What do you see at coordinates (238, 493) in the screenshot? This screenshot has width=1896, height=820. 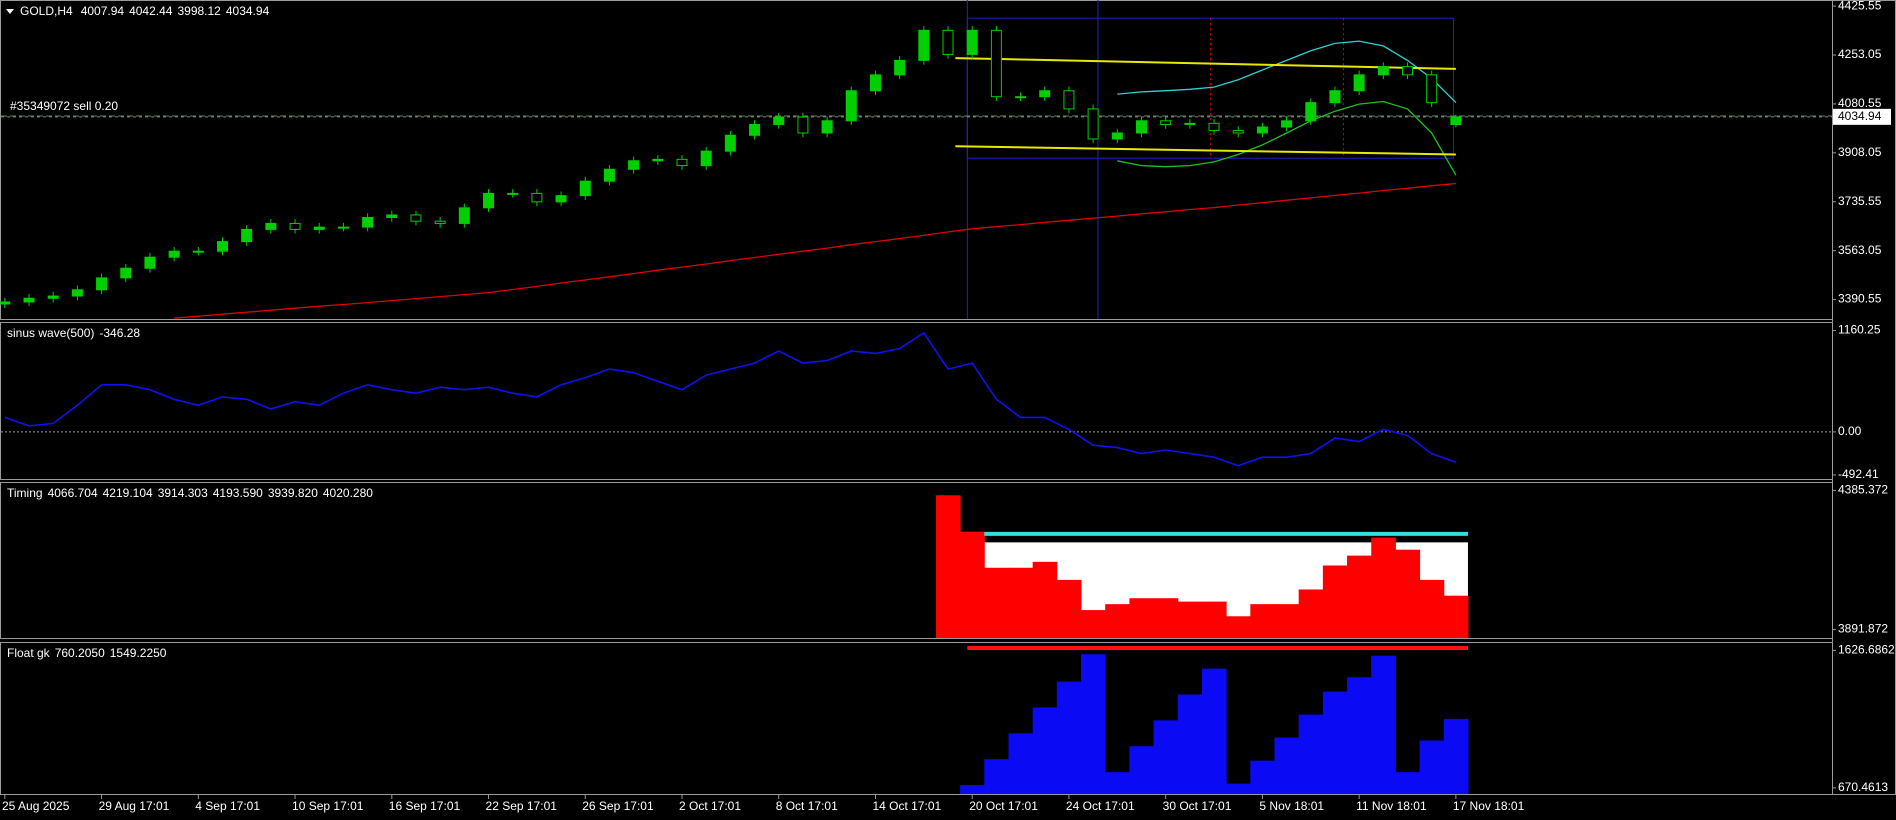 I see `indicator-reading: 4193.590` at bounding box center [238, 493].